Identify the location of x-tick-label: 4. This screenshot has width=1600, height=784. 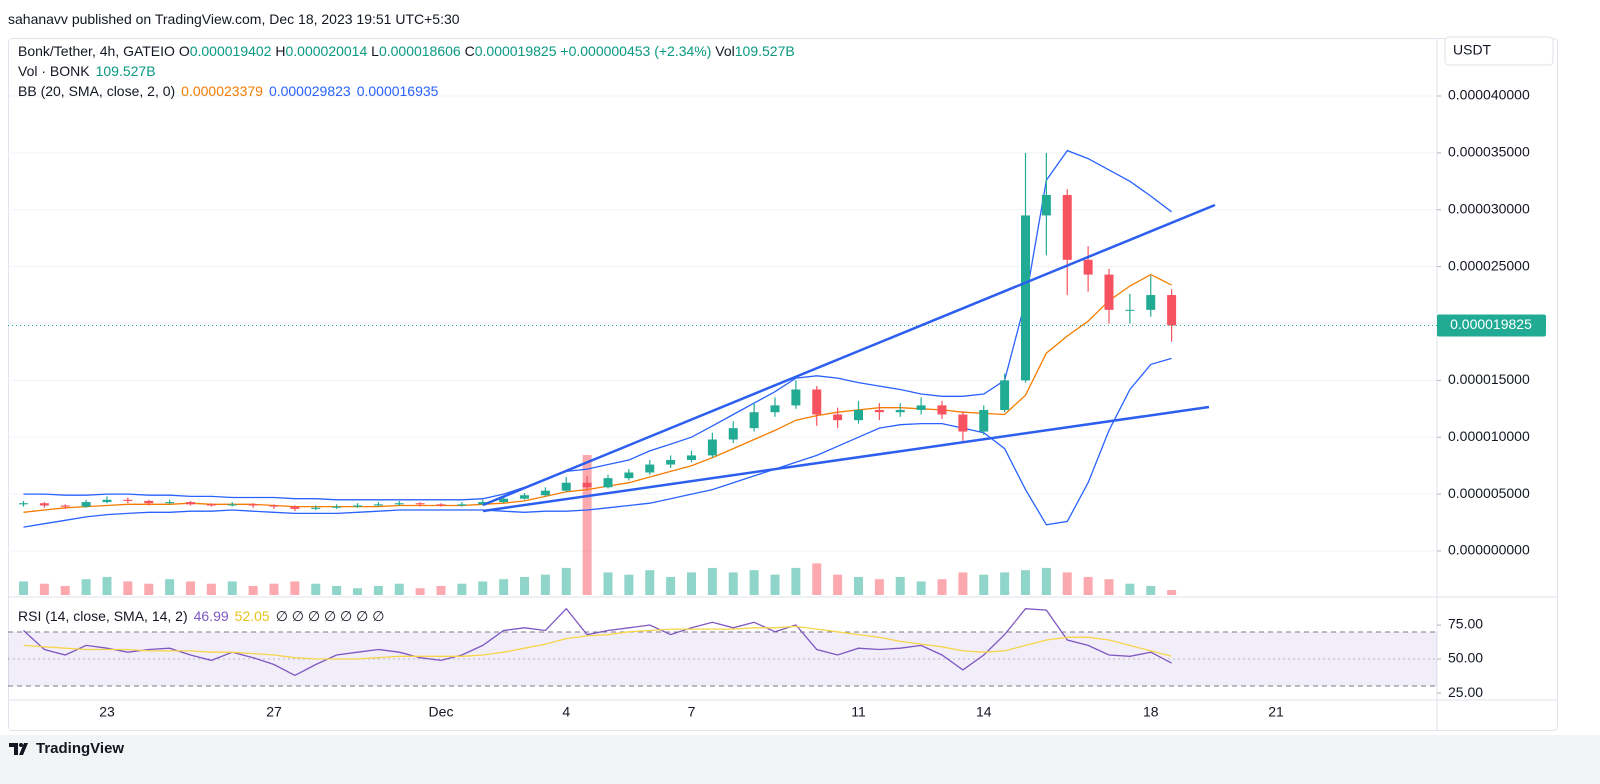
(566, 712).